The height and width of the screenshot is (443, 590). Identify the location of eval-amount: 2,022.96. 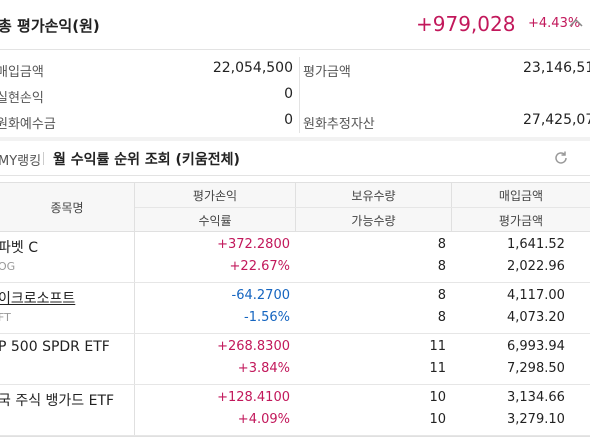
(536, 266).